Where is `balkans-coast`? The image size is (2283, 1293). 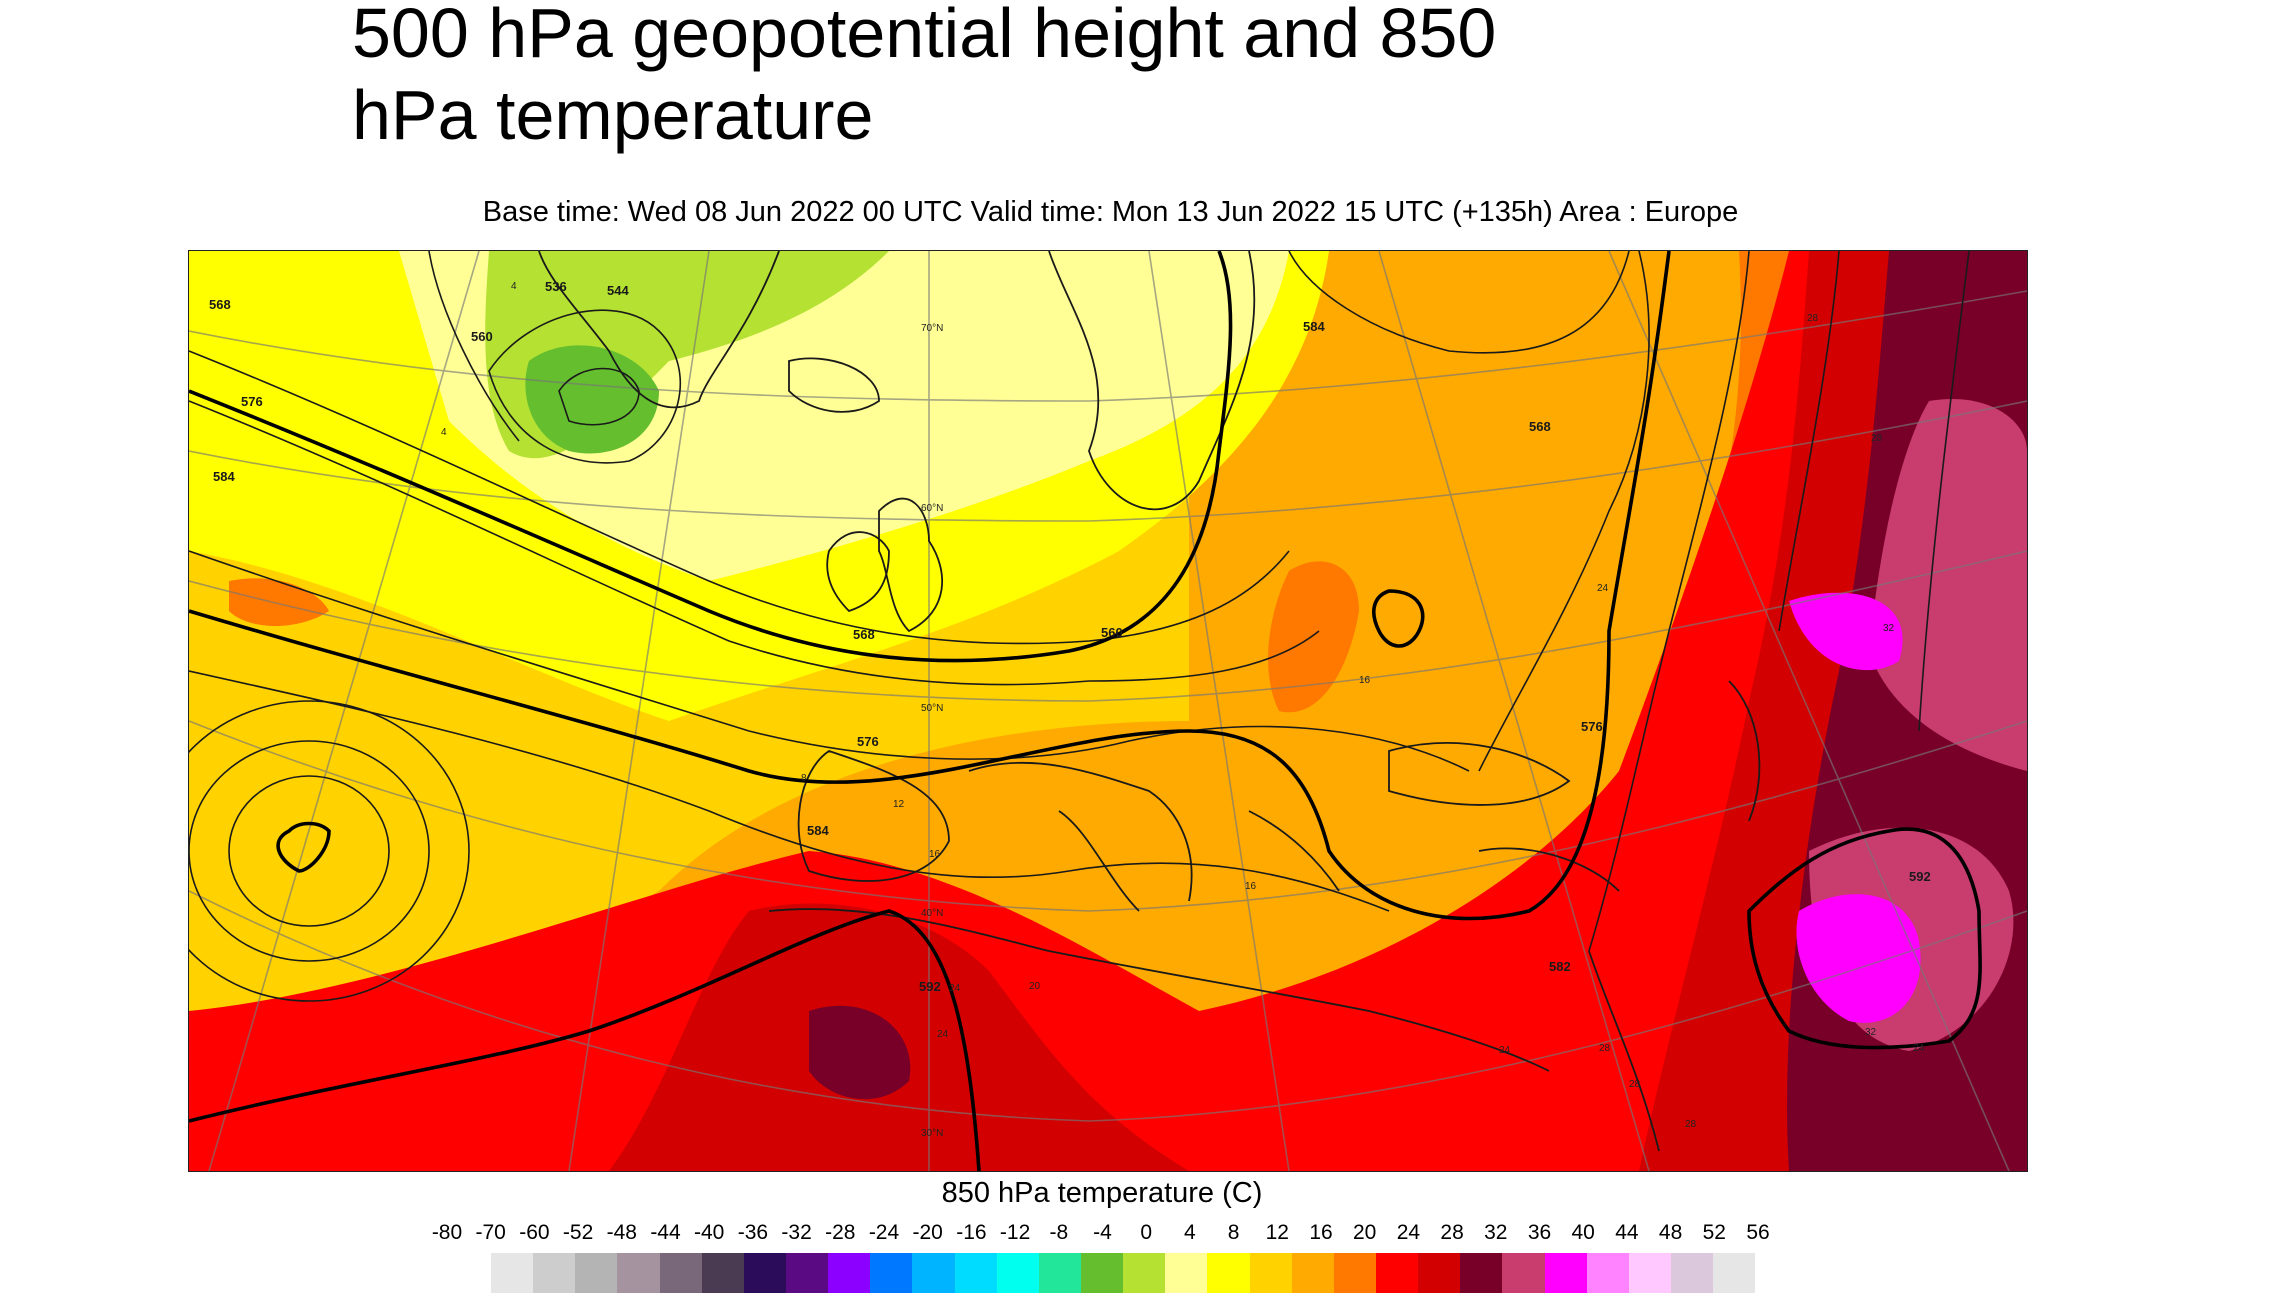
balkans-coast is located at coordinates (1294, 851).